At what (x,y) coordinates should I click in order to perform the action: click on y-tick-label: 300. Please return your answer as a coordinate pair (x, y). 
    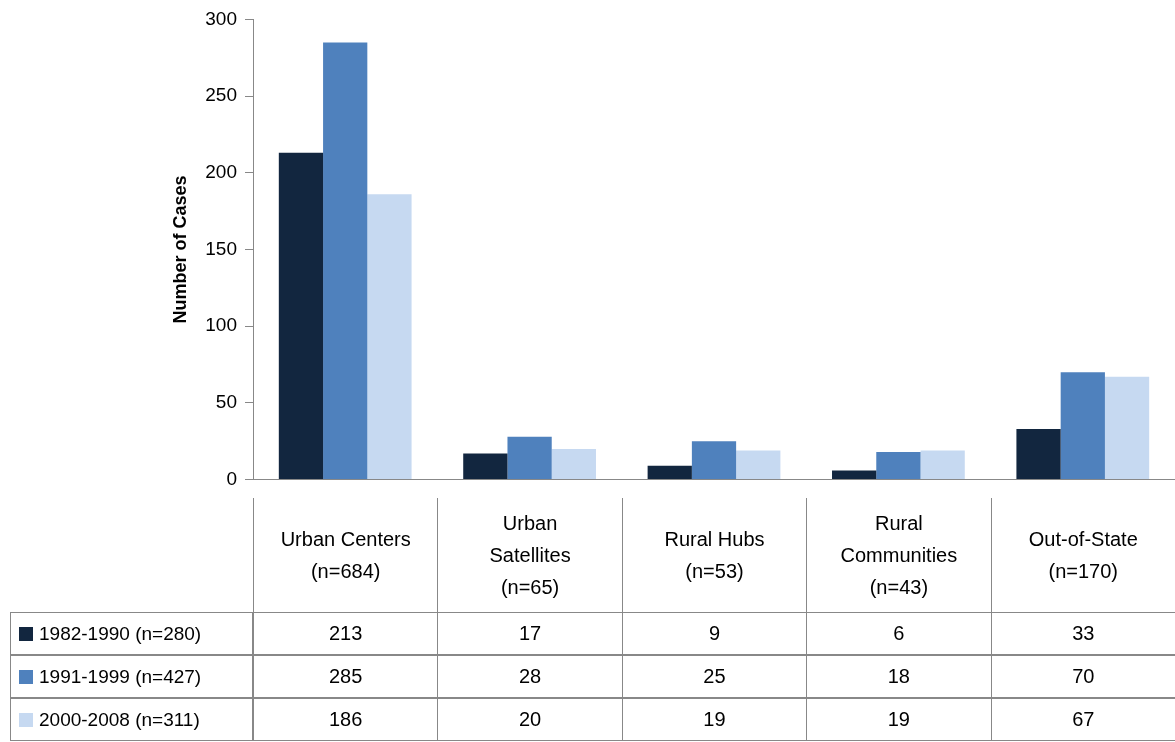
    Looking at the image, I should click on (221, 18).